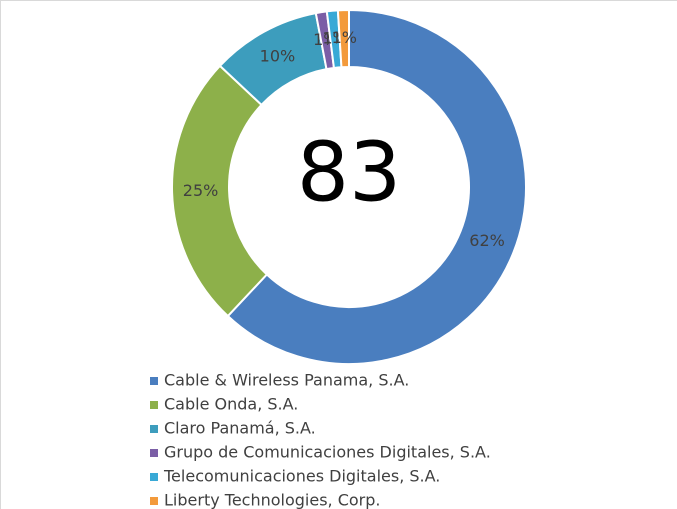  Describe the element at coordinates (231, 404) in the screenshot. I see `legend-label: Cable Onda, S.A.` at that location.